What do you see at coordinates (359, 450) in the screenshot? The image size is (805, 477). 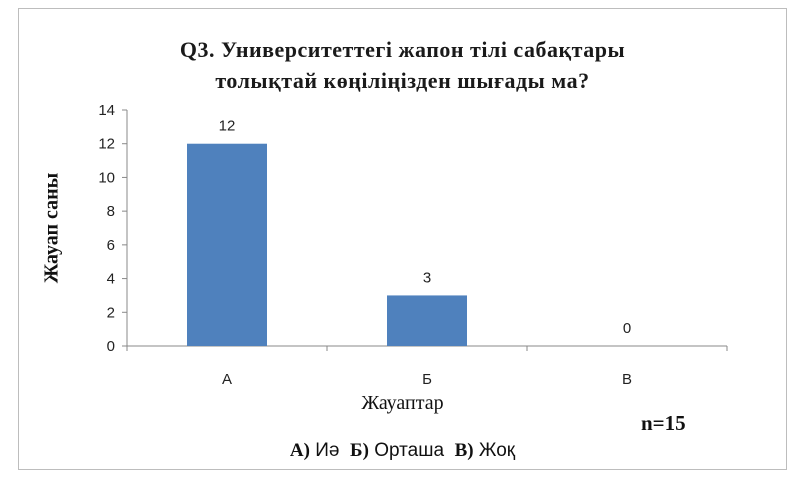 I see `legend-key-b: Б)` at bounding box center [359, 450].